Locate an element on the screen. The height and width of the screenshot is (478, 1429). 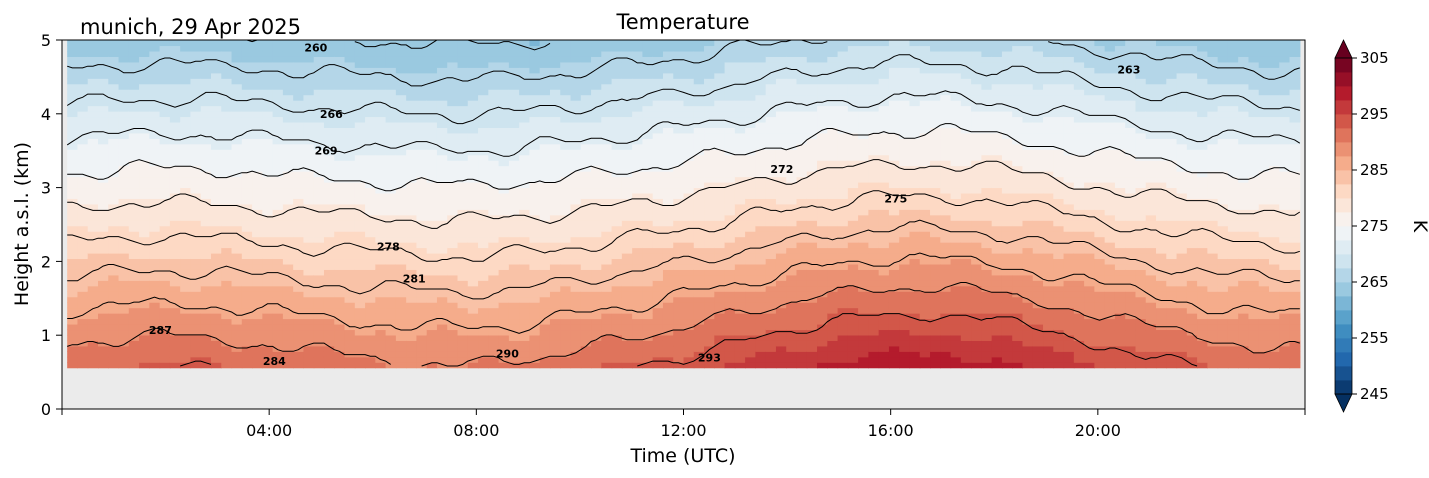
contour-label-290: 290 is located at coordinates (507, 354).